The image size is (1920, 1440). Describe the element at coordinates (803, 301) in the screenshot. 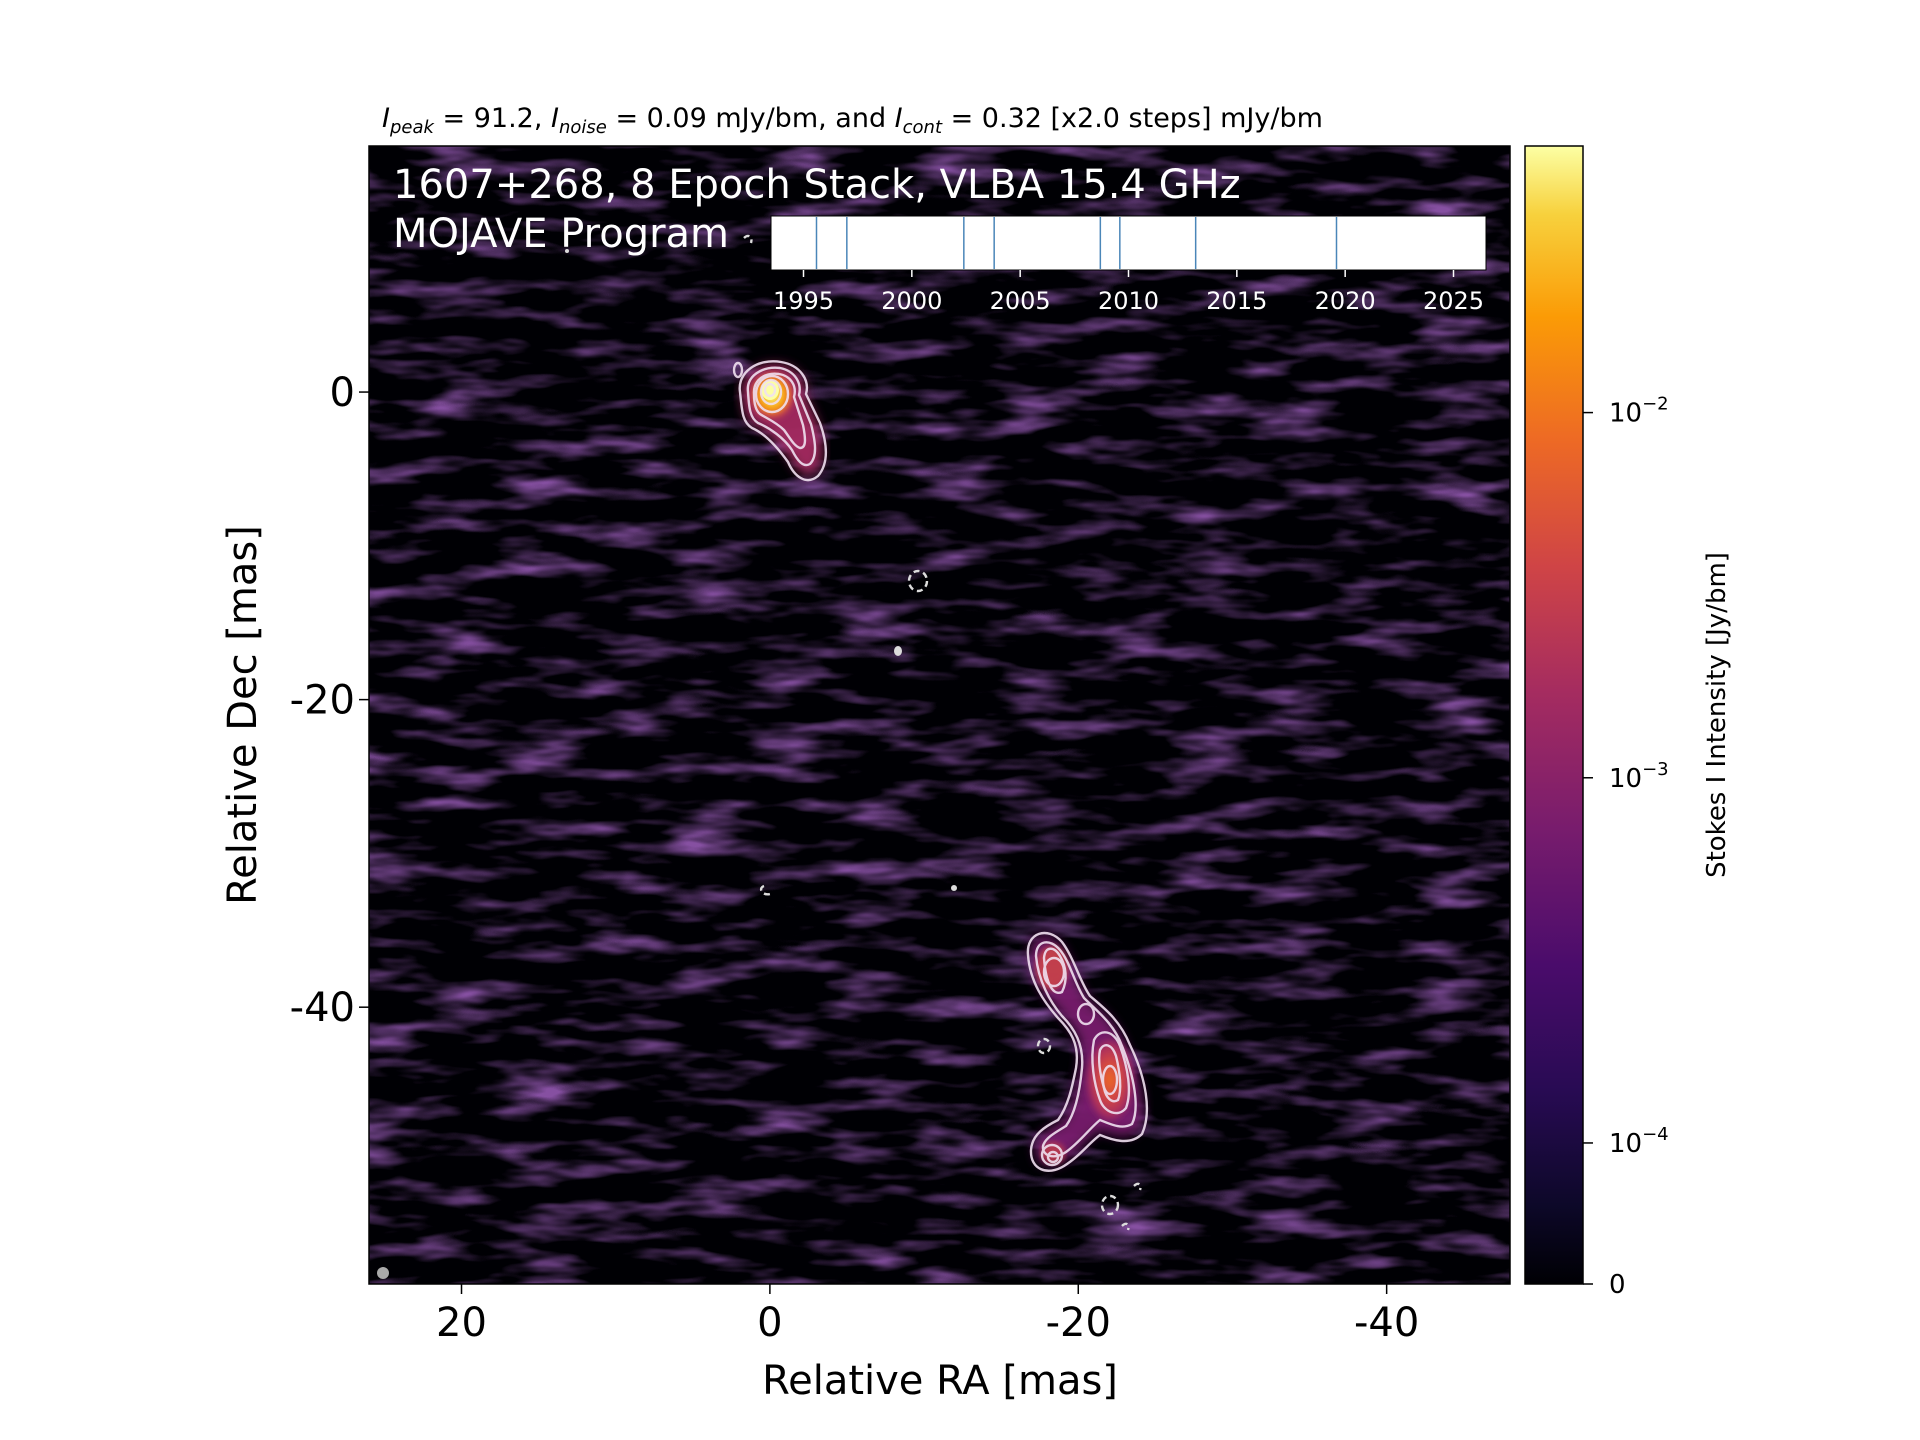

I see `epoch-tick-label: 1995` at that location.